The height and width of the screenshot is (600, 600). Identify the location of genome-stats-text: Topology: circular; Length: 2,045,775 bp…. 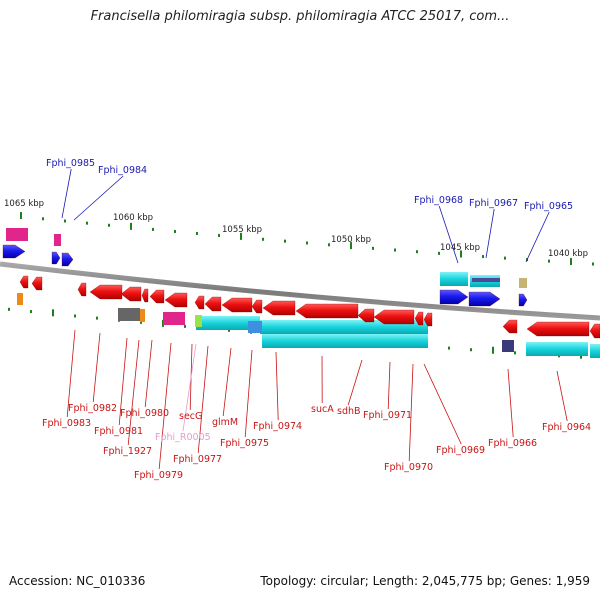
(425, 581).